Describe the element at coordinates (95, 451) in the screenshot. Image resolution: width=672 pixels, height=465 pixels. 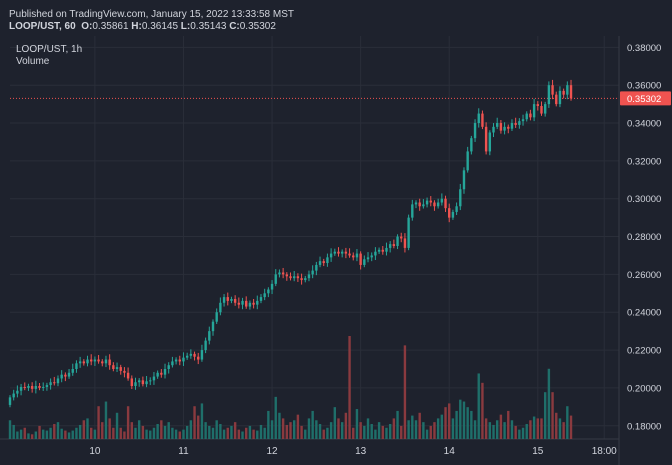
I see `time-tick-label: 10` at that location.